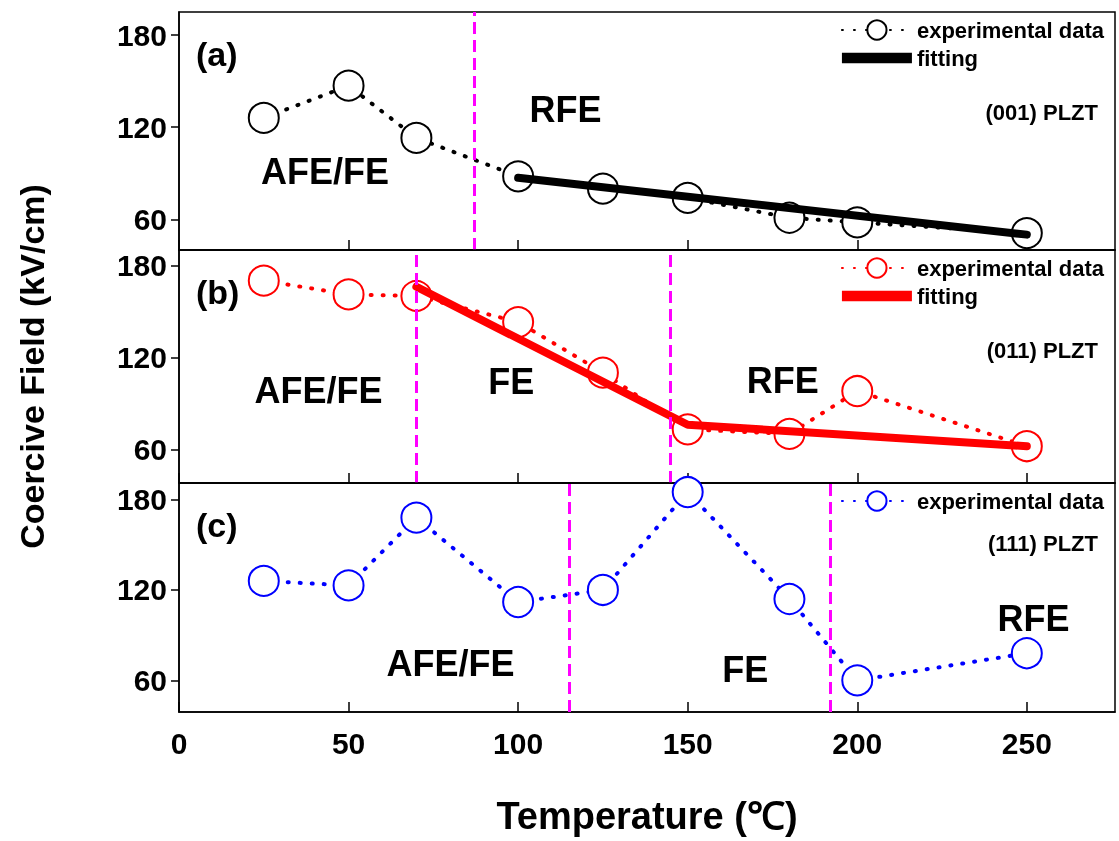  Describe the element at coordinates (1043, 543) in the screenshot. I see `text: (111) PLZT` at that location.